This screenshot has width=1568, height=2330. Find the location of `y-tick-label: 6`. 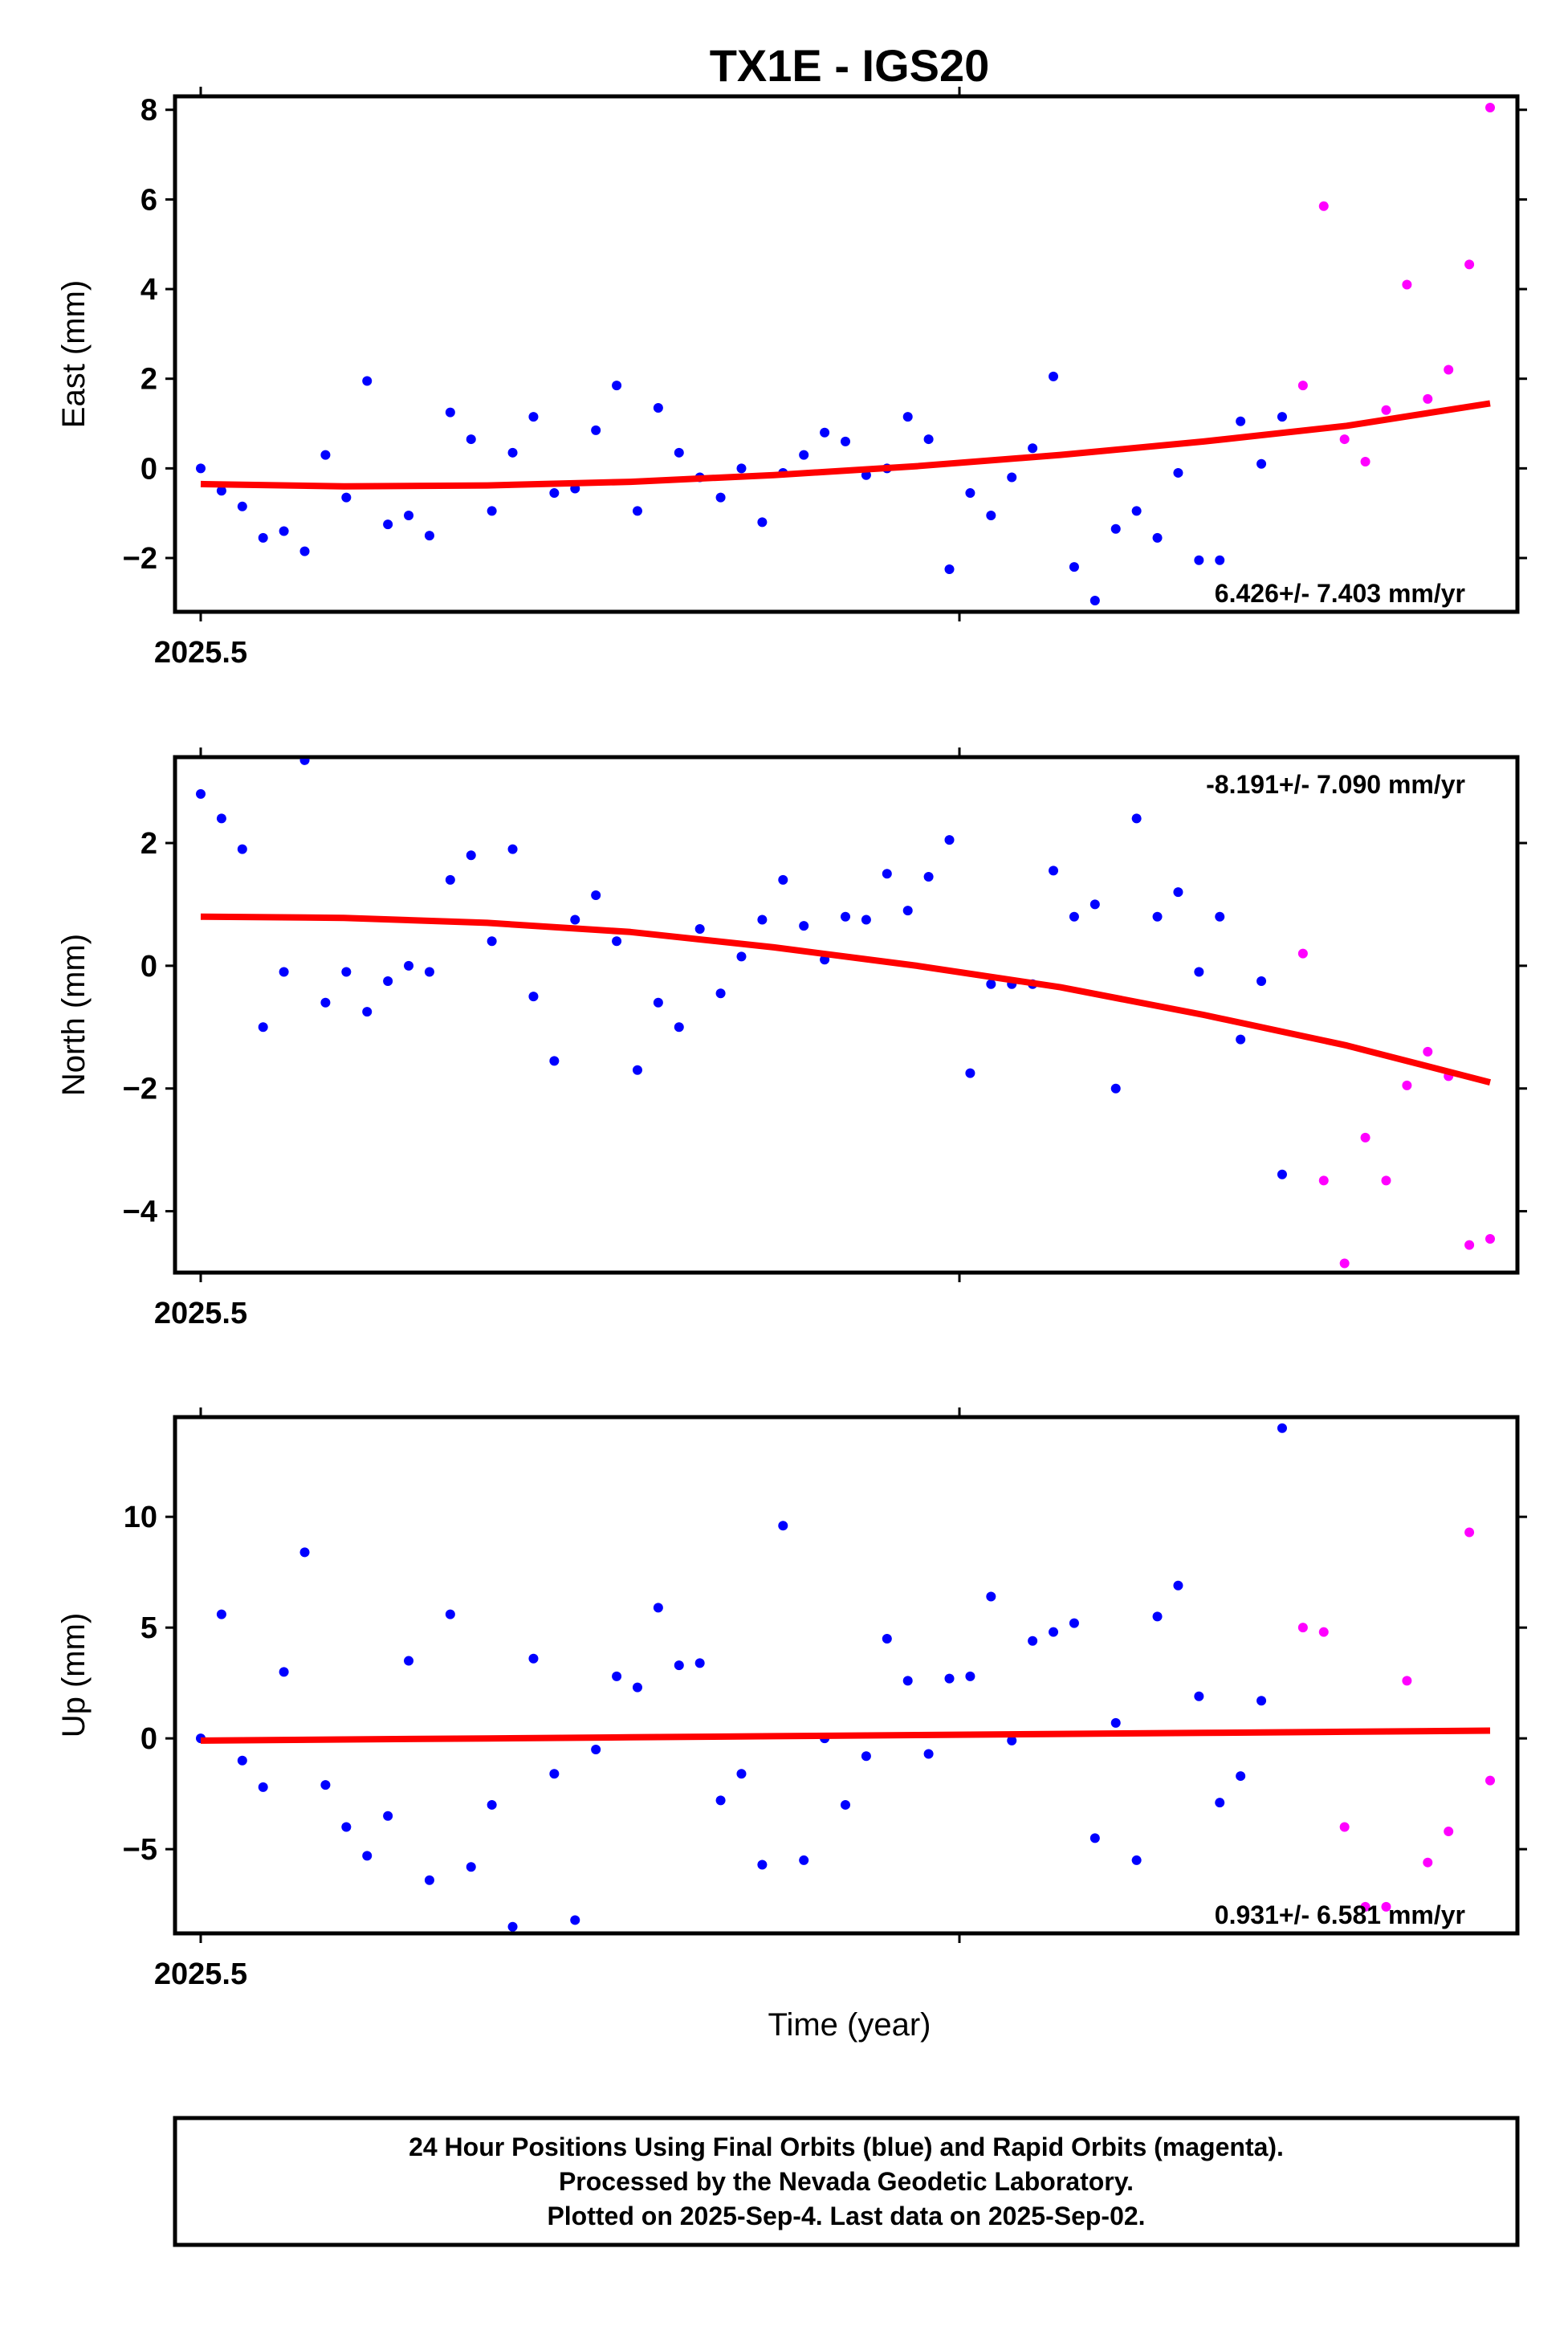

y-tick-label: 6 is located at coordinates (149, 200).